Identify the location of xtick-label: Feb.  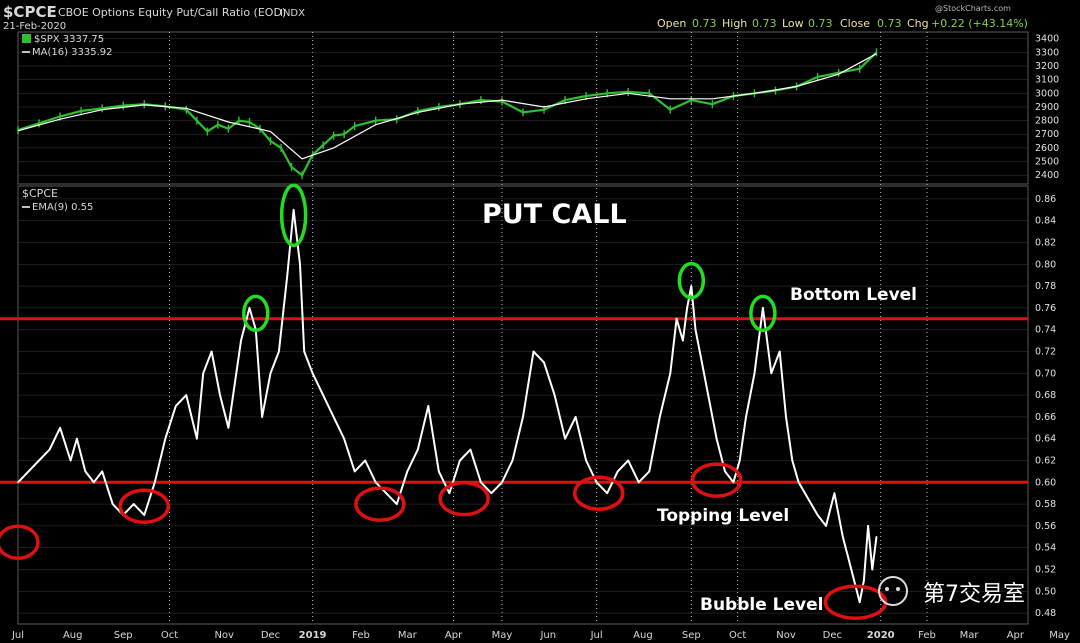
(927, 635).